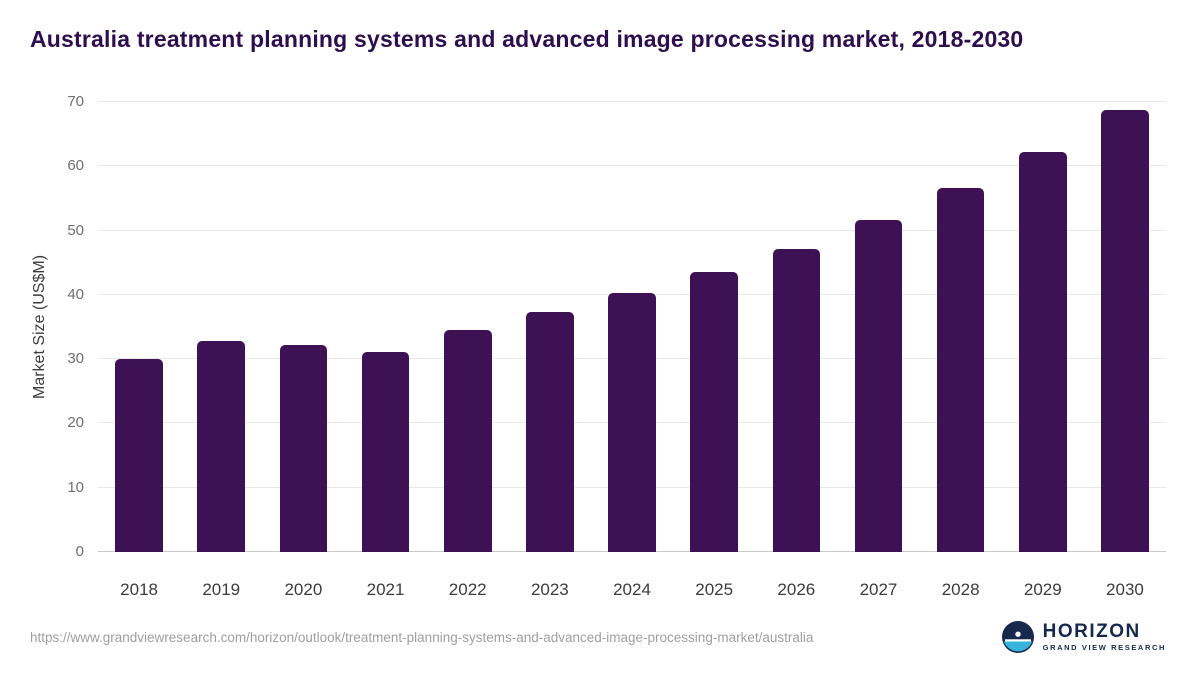  What do you see at coordinates (385, 452) in the screenshot?
I see `bar-2021` at bounding box center [385, 452].